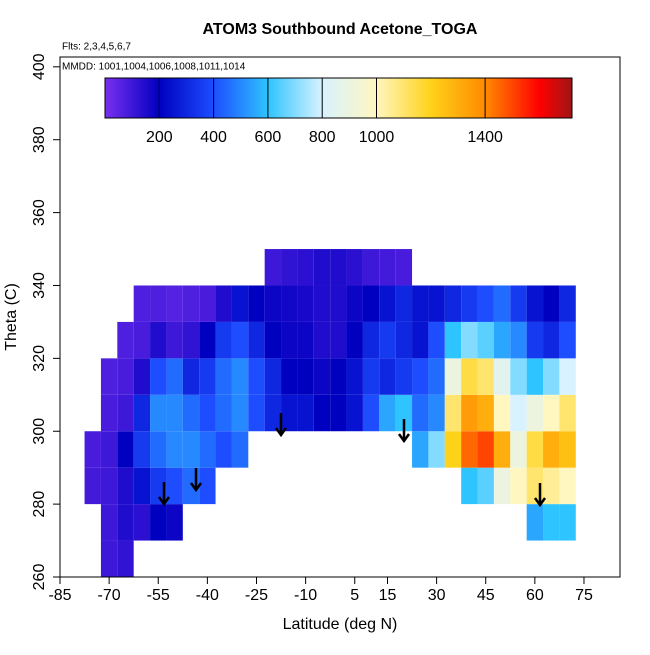 The height and width of the screenshot is (655, 650). Describe the element at coordinates (39, 577) in the screenshot. I see `y-tick-label: 260` at that location.